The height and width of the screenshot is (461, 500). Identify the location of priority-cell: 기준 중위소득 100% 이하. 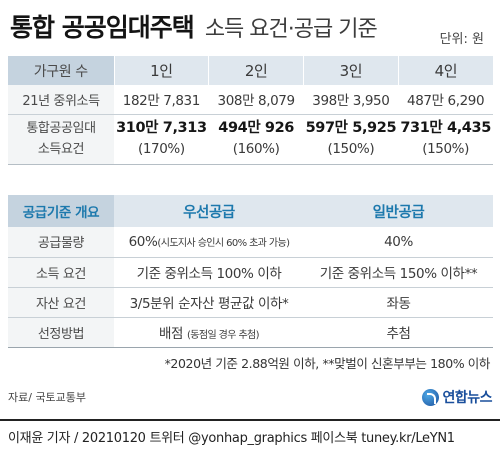
(209, 272).